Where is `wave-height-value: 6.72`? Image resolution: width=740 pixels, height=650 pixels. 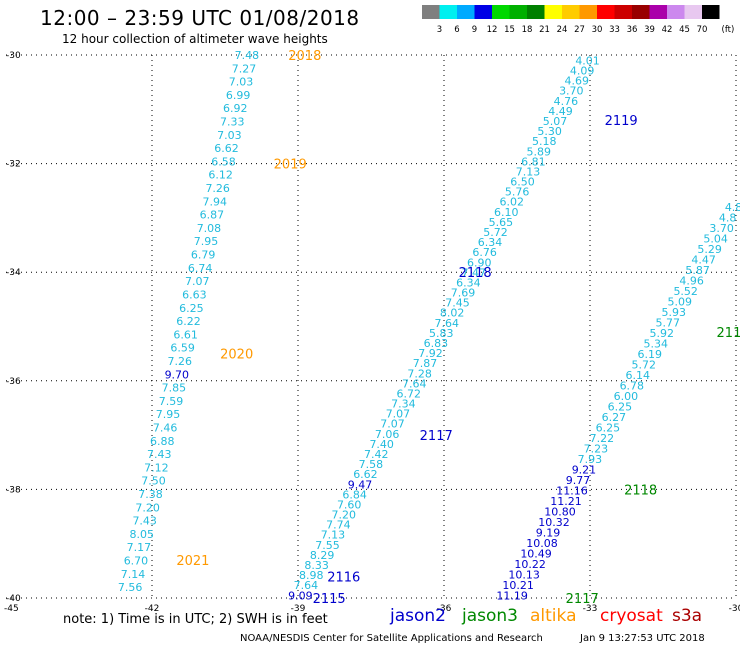
wave-height-value: 6.72 is located at coordinates (409, 393).